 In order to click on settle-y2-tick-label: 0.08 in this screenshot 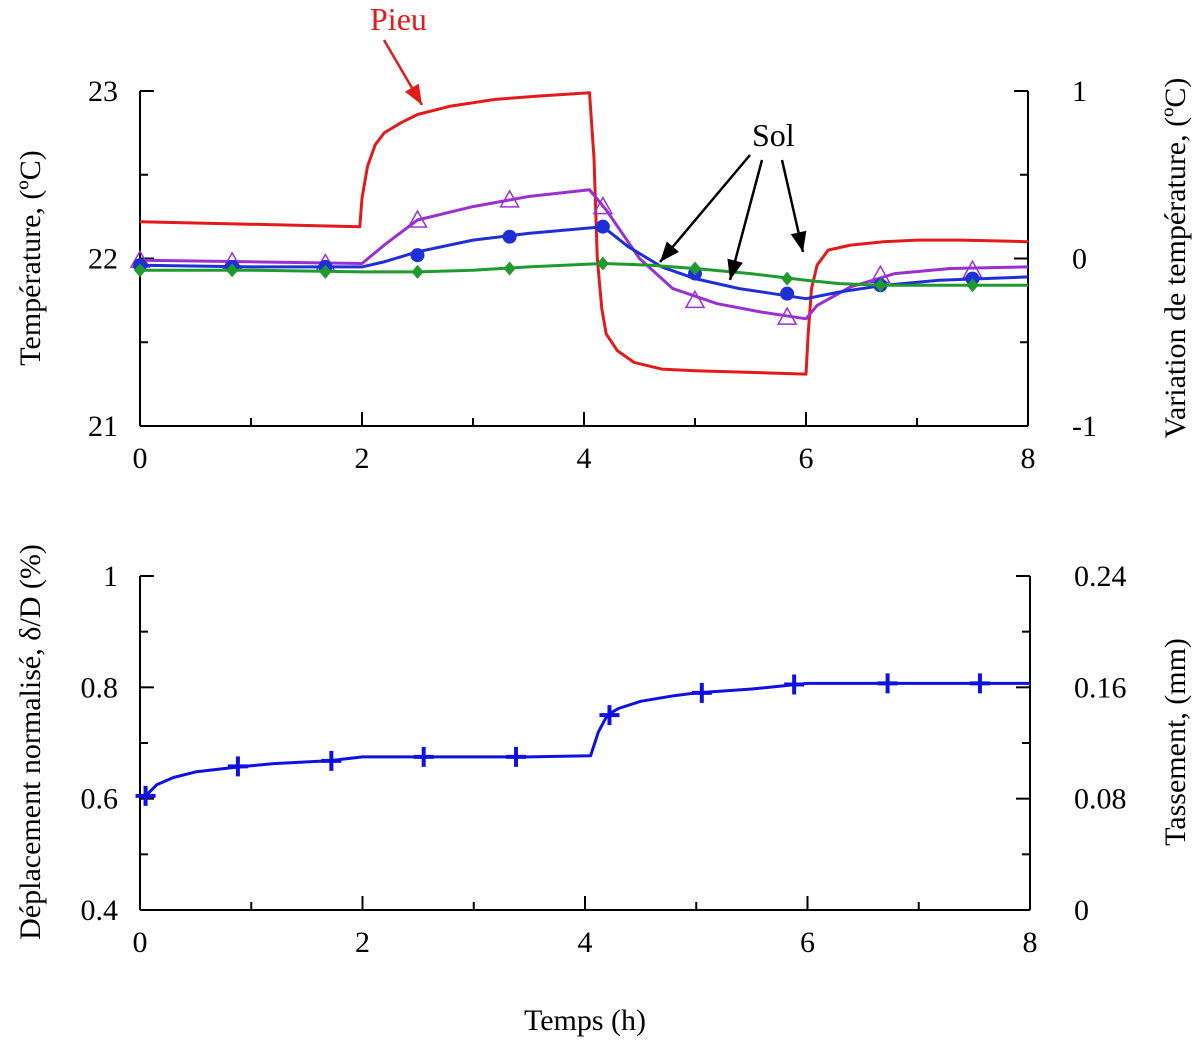, I will do `click(1100, 799)`.